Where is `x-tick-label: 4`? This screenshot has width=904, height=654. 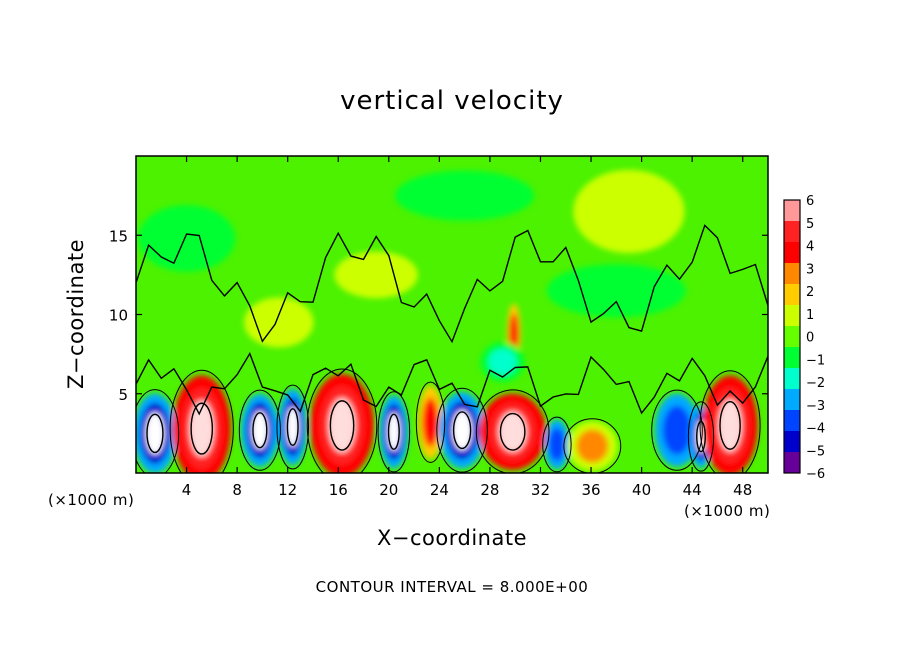 x-tick-label: 4 is located at coordinates (187, 490).